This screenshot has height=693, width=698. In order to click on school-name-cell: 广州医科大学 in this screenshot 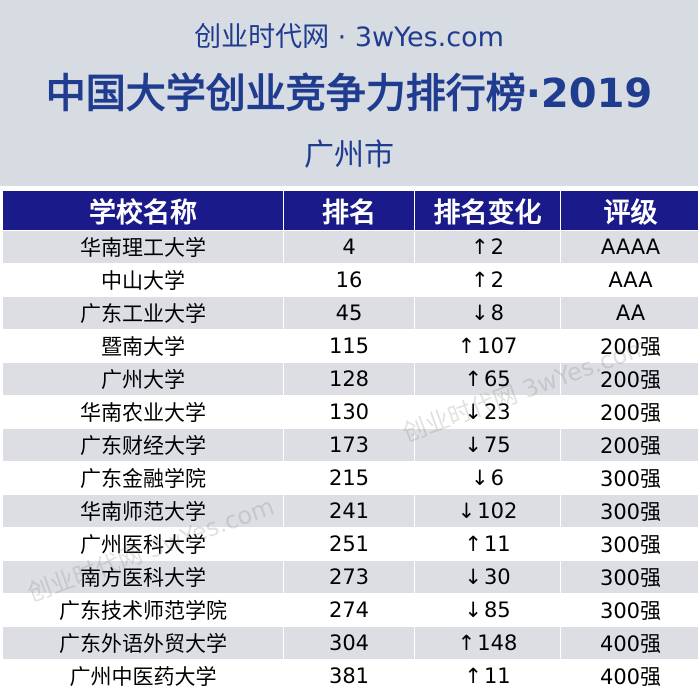, I will do `click(143, 544)`.